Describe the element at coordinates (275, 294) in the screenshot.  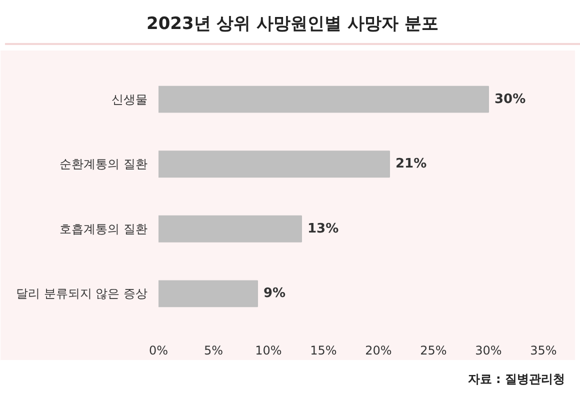
I see `data-label: 9%` at that location.